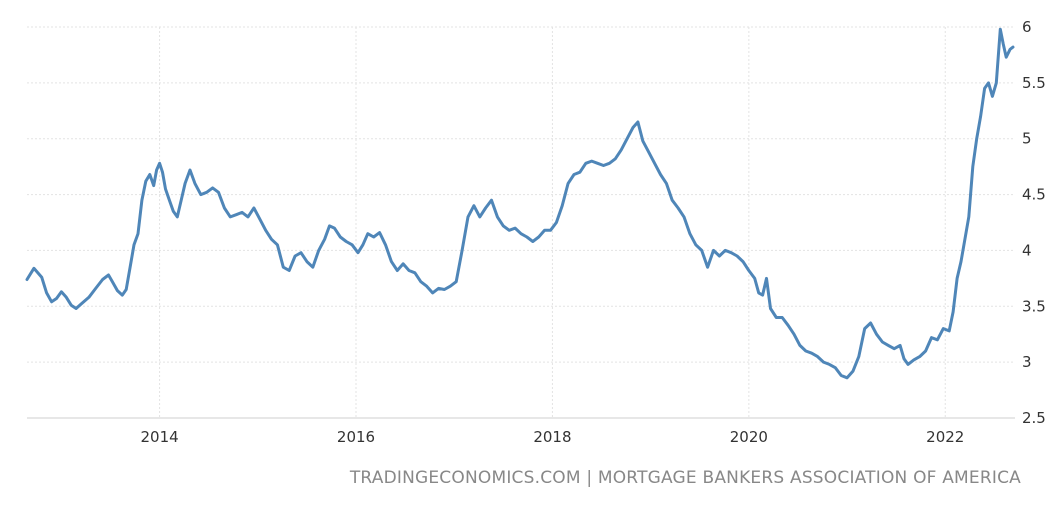  What do you see at coordinates (1034, 418) in the screenshot?
I see `y-tick-label: 2.5` at bounding box center [1034, 418].